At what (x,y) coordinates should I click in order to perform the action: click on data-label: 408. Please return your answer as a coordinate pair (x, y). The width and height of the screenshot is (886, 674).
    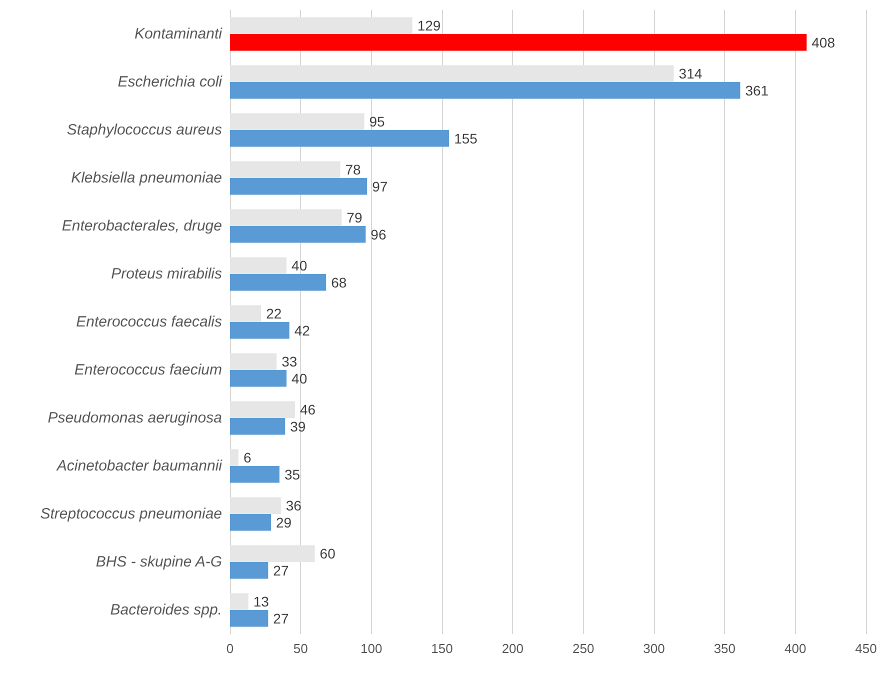
    Looking at the image, I should click on (824, 42).